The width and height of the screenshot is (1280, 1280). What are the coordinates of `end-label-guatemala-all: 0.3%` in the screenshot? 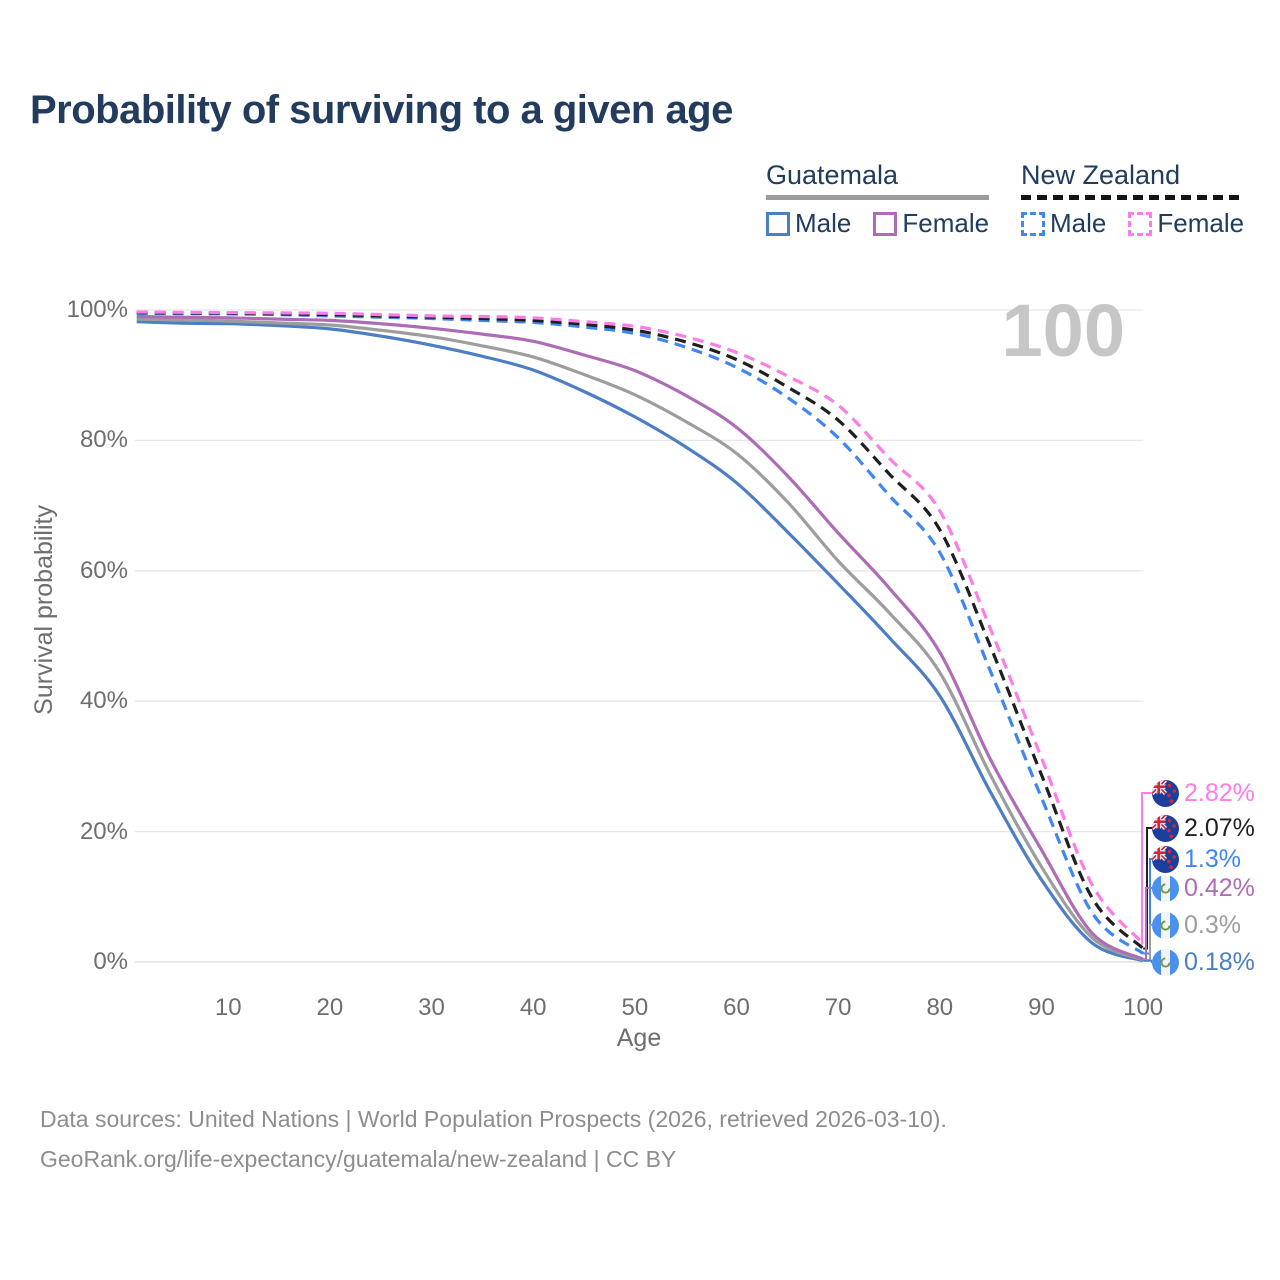 It's located at (1196, 925).